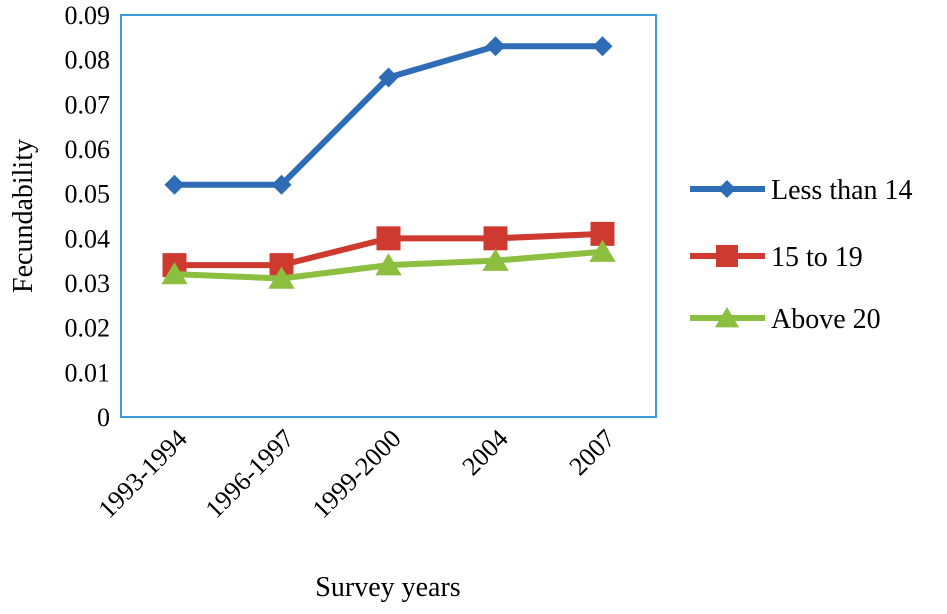 Image resolution: width=947 pixels, height=614 pixels. What do you see at coordinates (484, 452) in the screenshot?
I see `x-tick-label: 2004` at bounding box center [484, 452].